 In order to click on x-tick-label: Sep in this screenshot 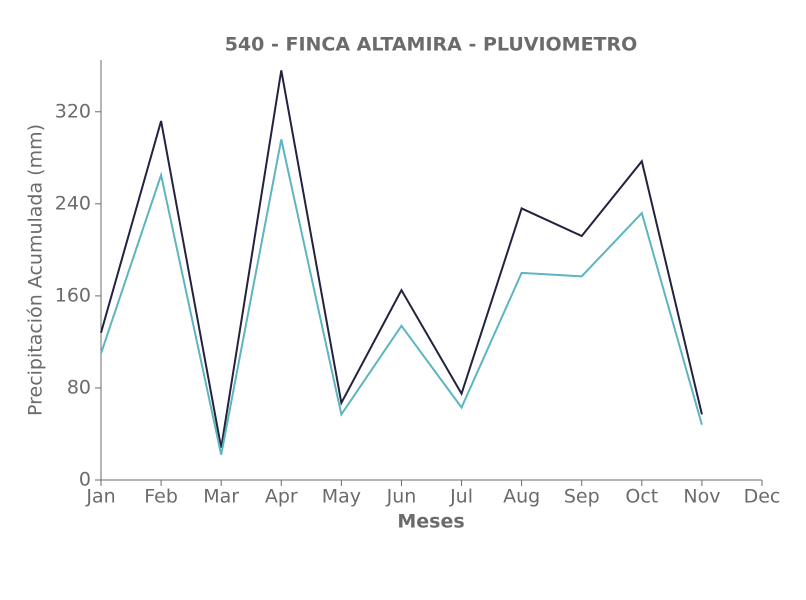, I will do `click(582, 497)`.